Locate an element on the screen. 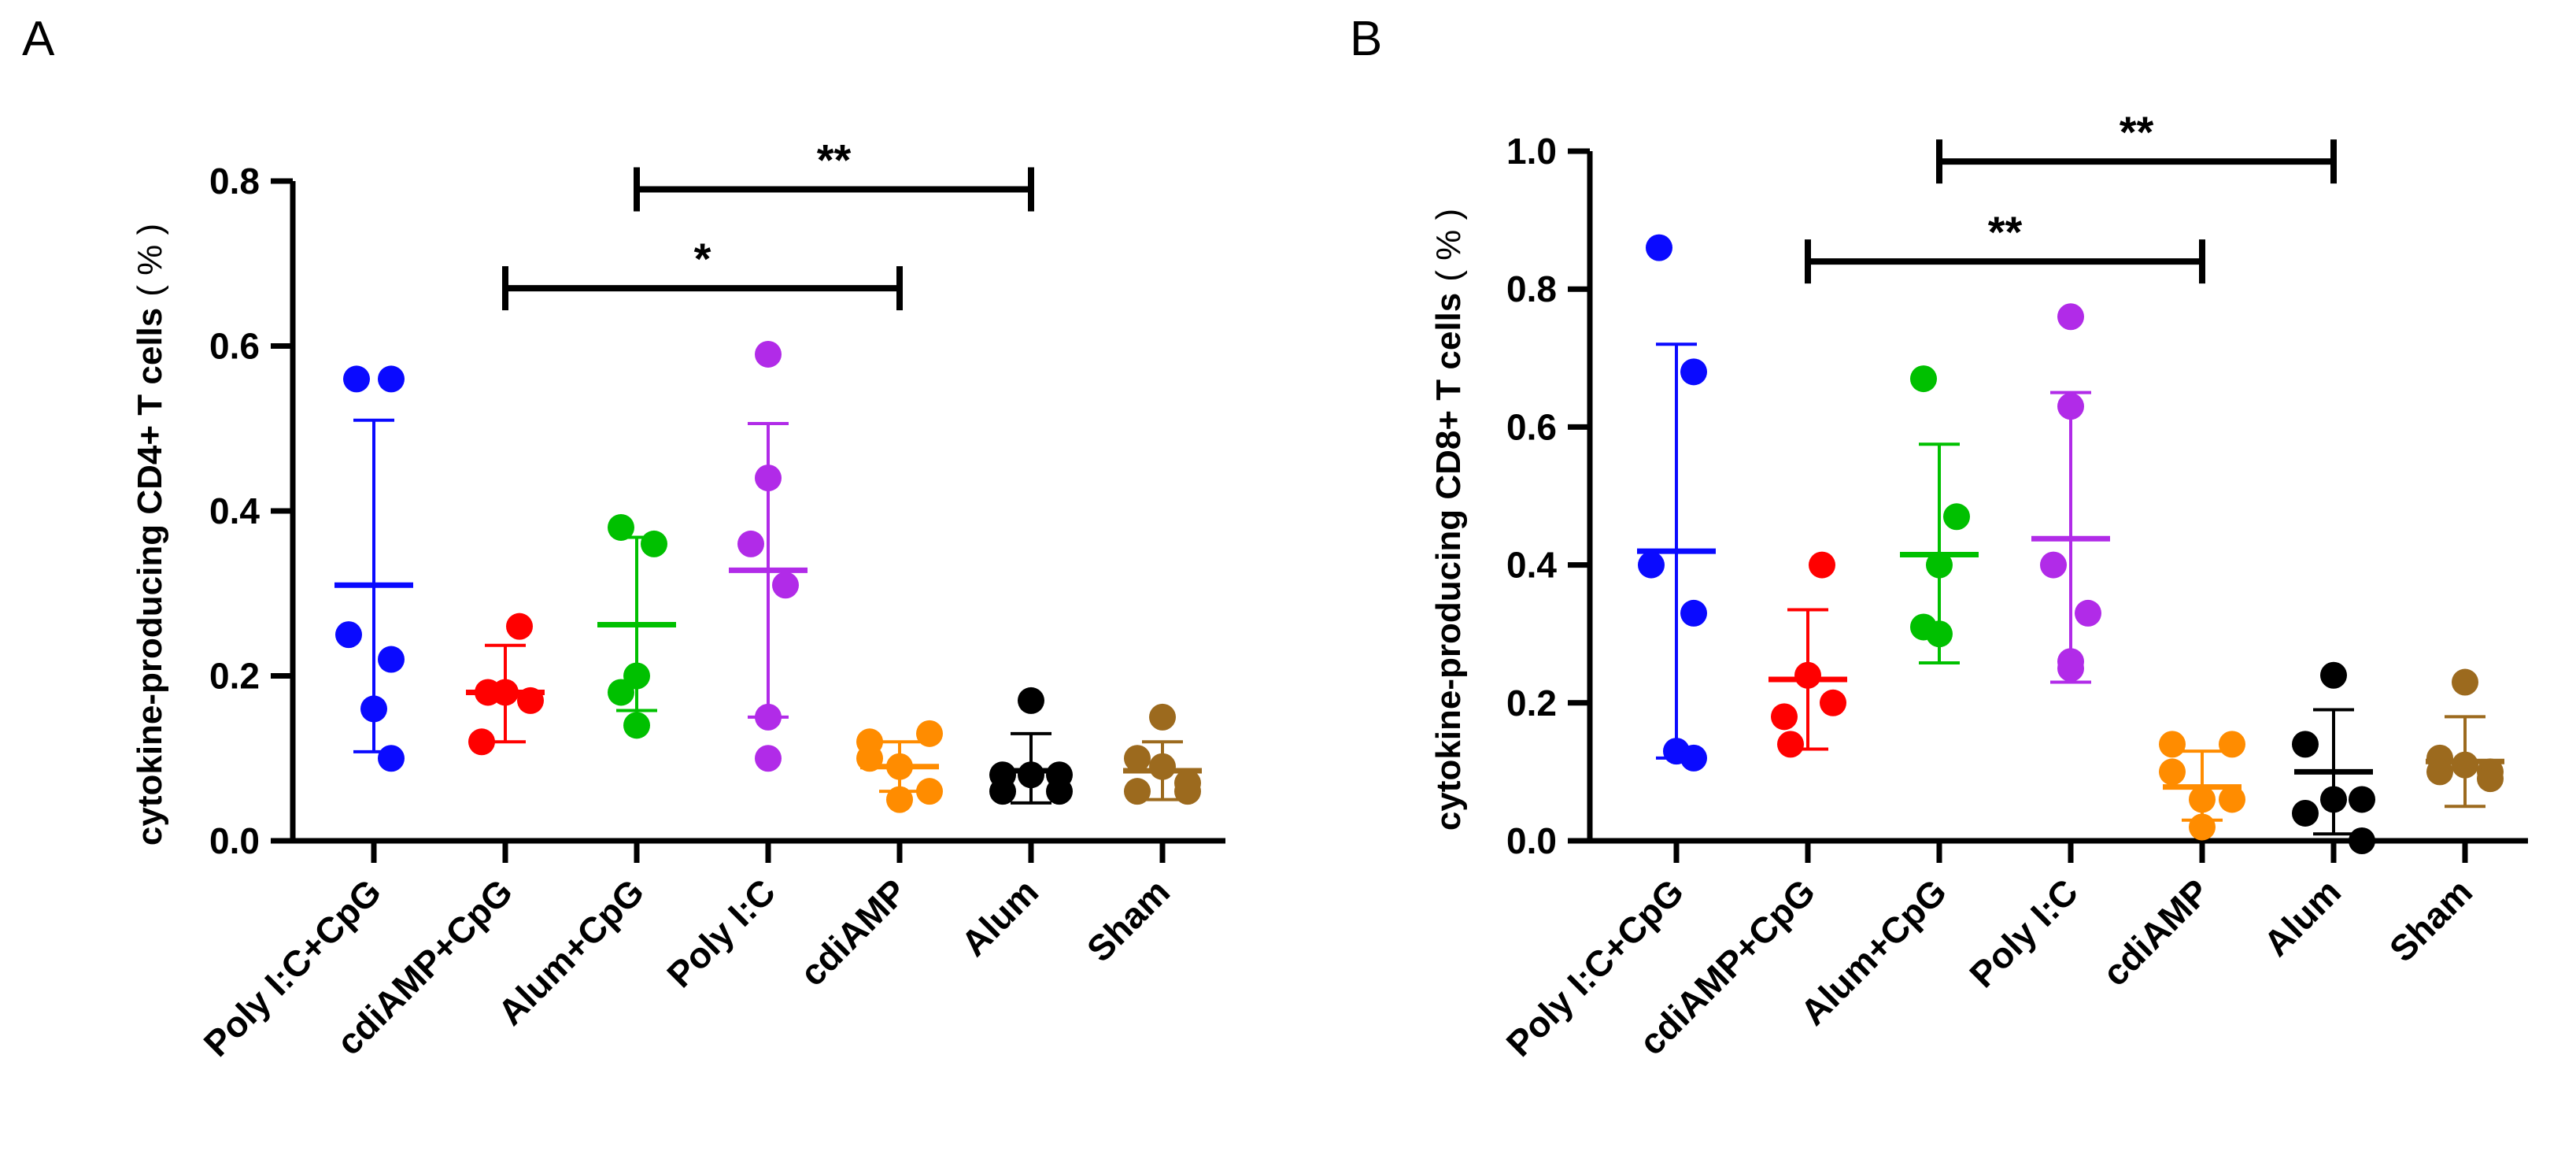 Image resolution: width=2576 pixels, height=1151 pixels. panel-letter: B is located at coordinates (1366, 39).